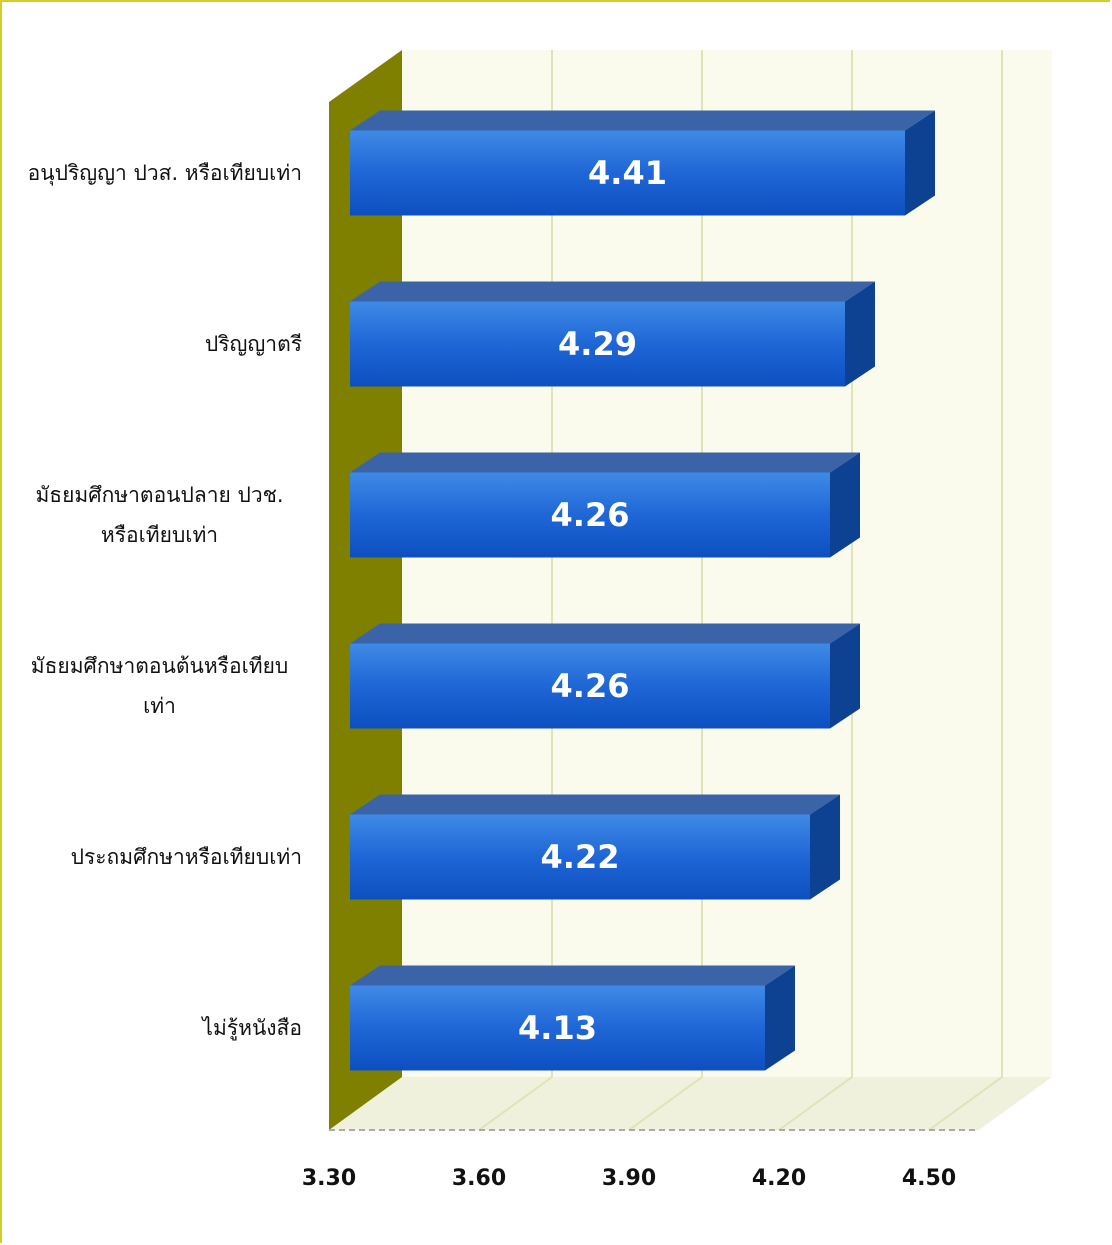  Describe the element at coordinates (252, 1028) in the screenshot. I see `category-label: ไม่รู้หนังสือ` at that location.